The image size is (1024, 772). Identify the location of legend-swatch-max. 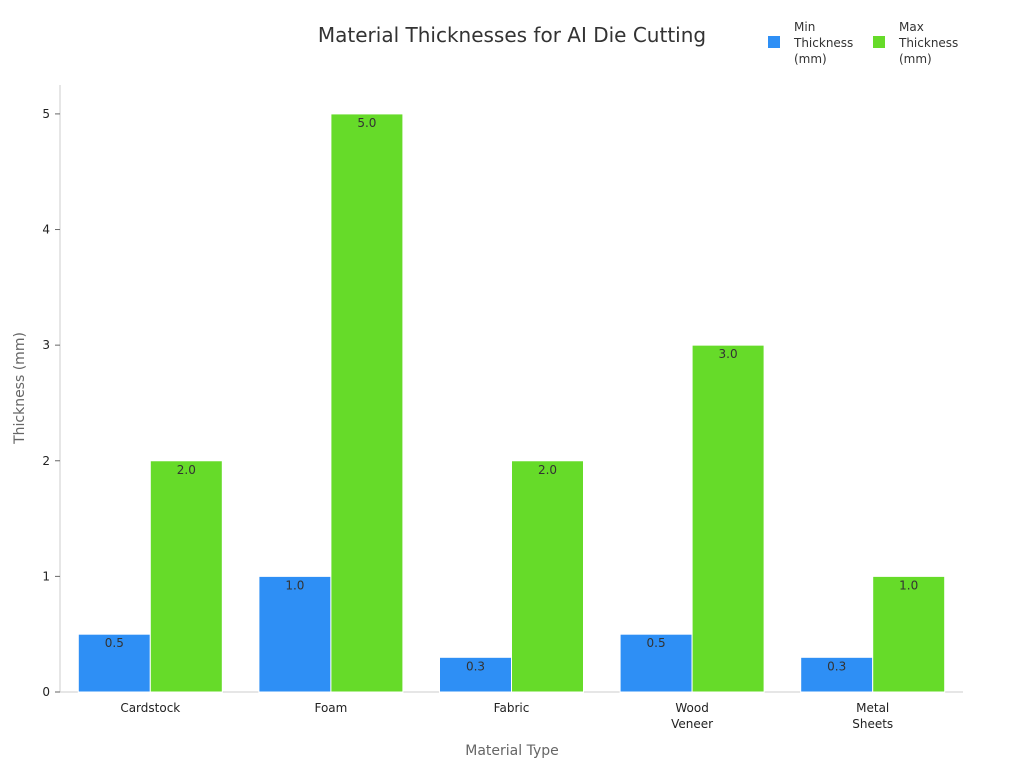
(879, 42).